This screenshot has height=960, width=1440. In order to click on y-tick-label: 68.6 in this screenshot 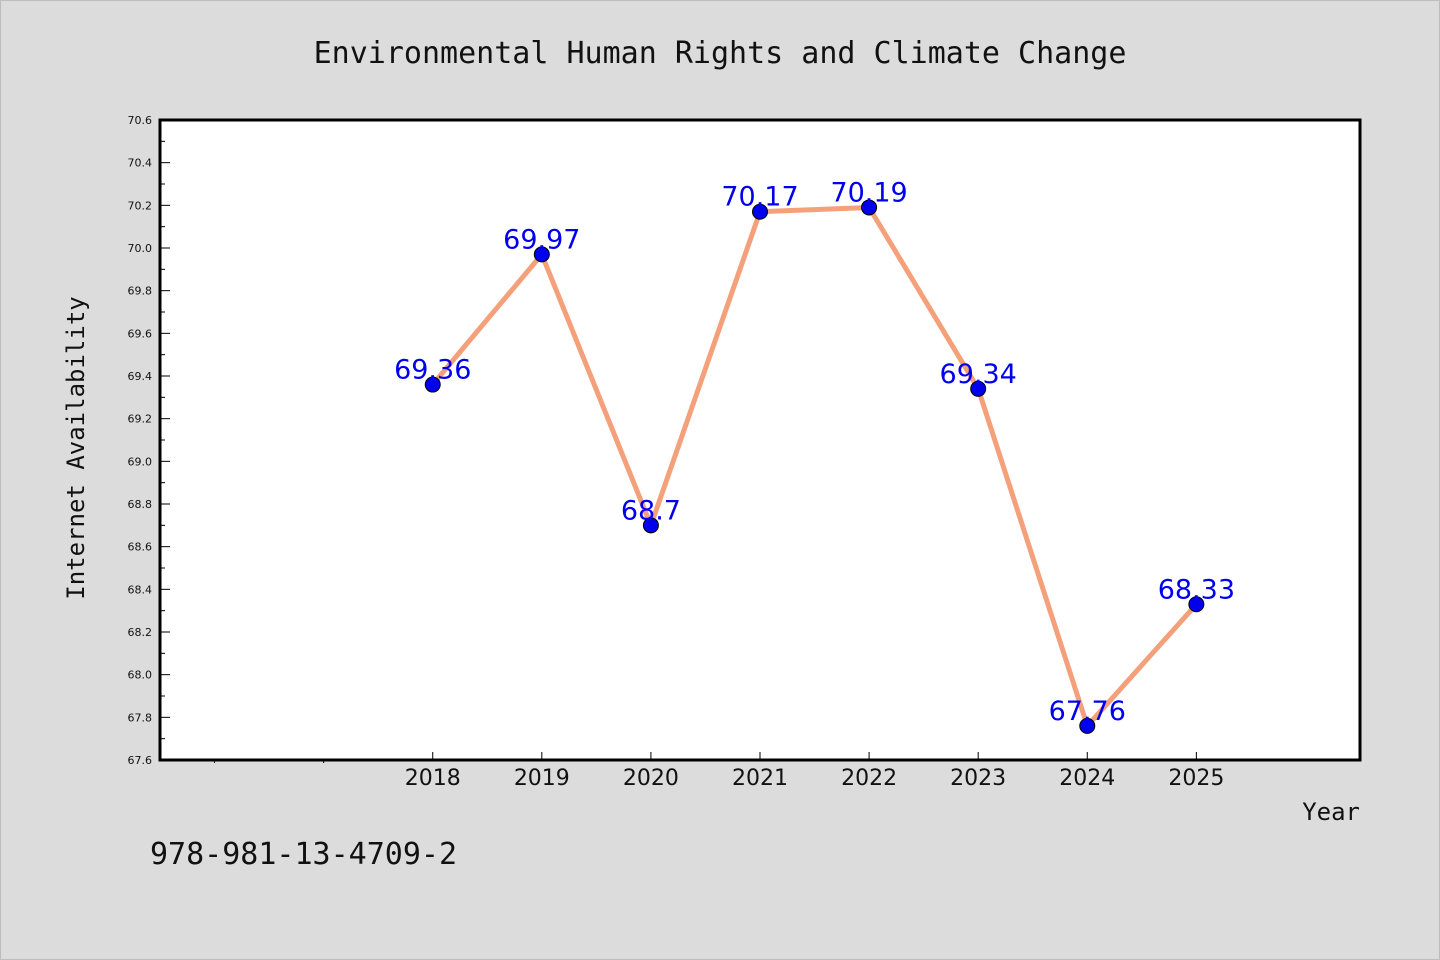, I will do `click(140, 547)`.